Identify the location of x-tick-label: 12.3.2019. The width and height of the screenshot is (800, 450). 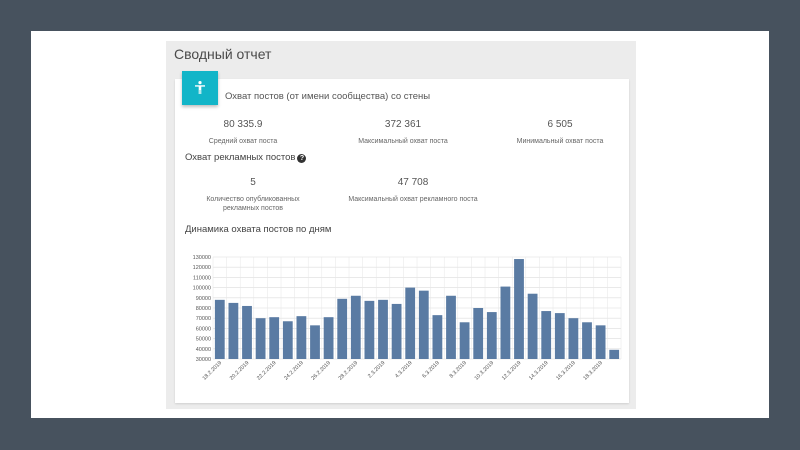
(512, 371).